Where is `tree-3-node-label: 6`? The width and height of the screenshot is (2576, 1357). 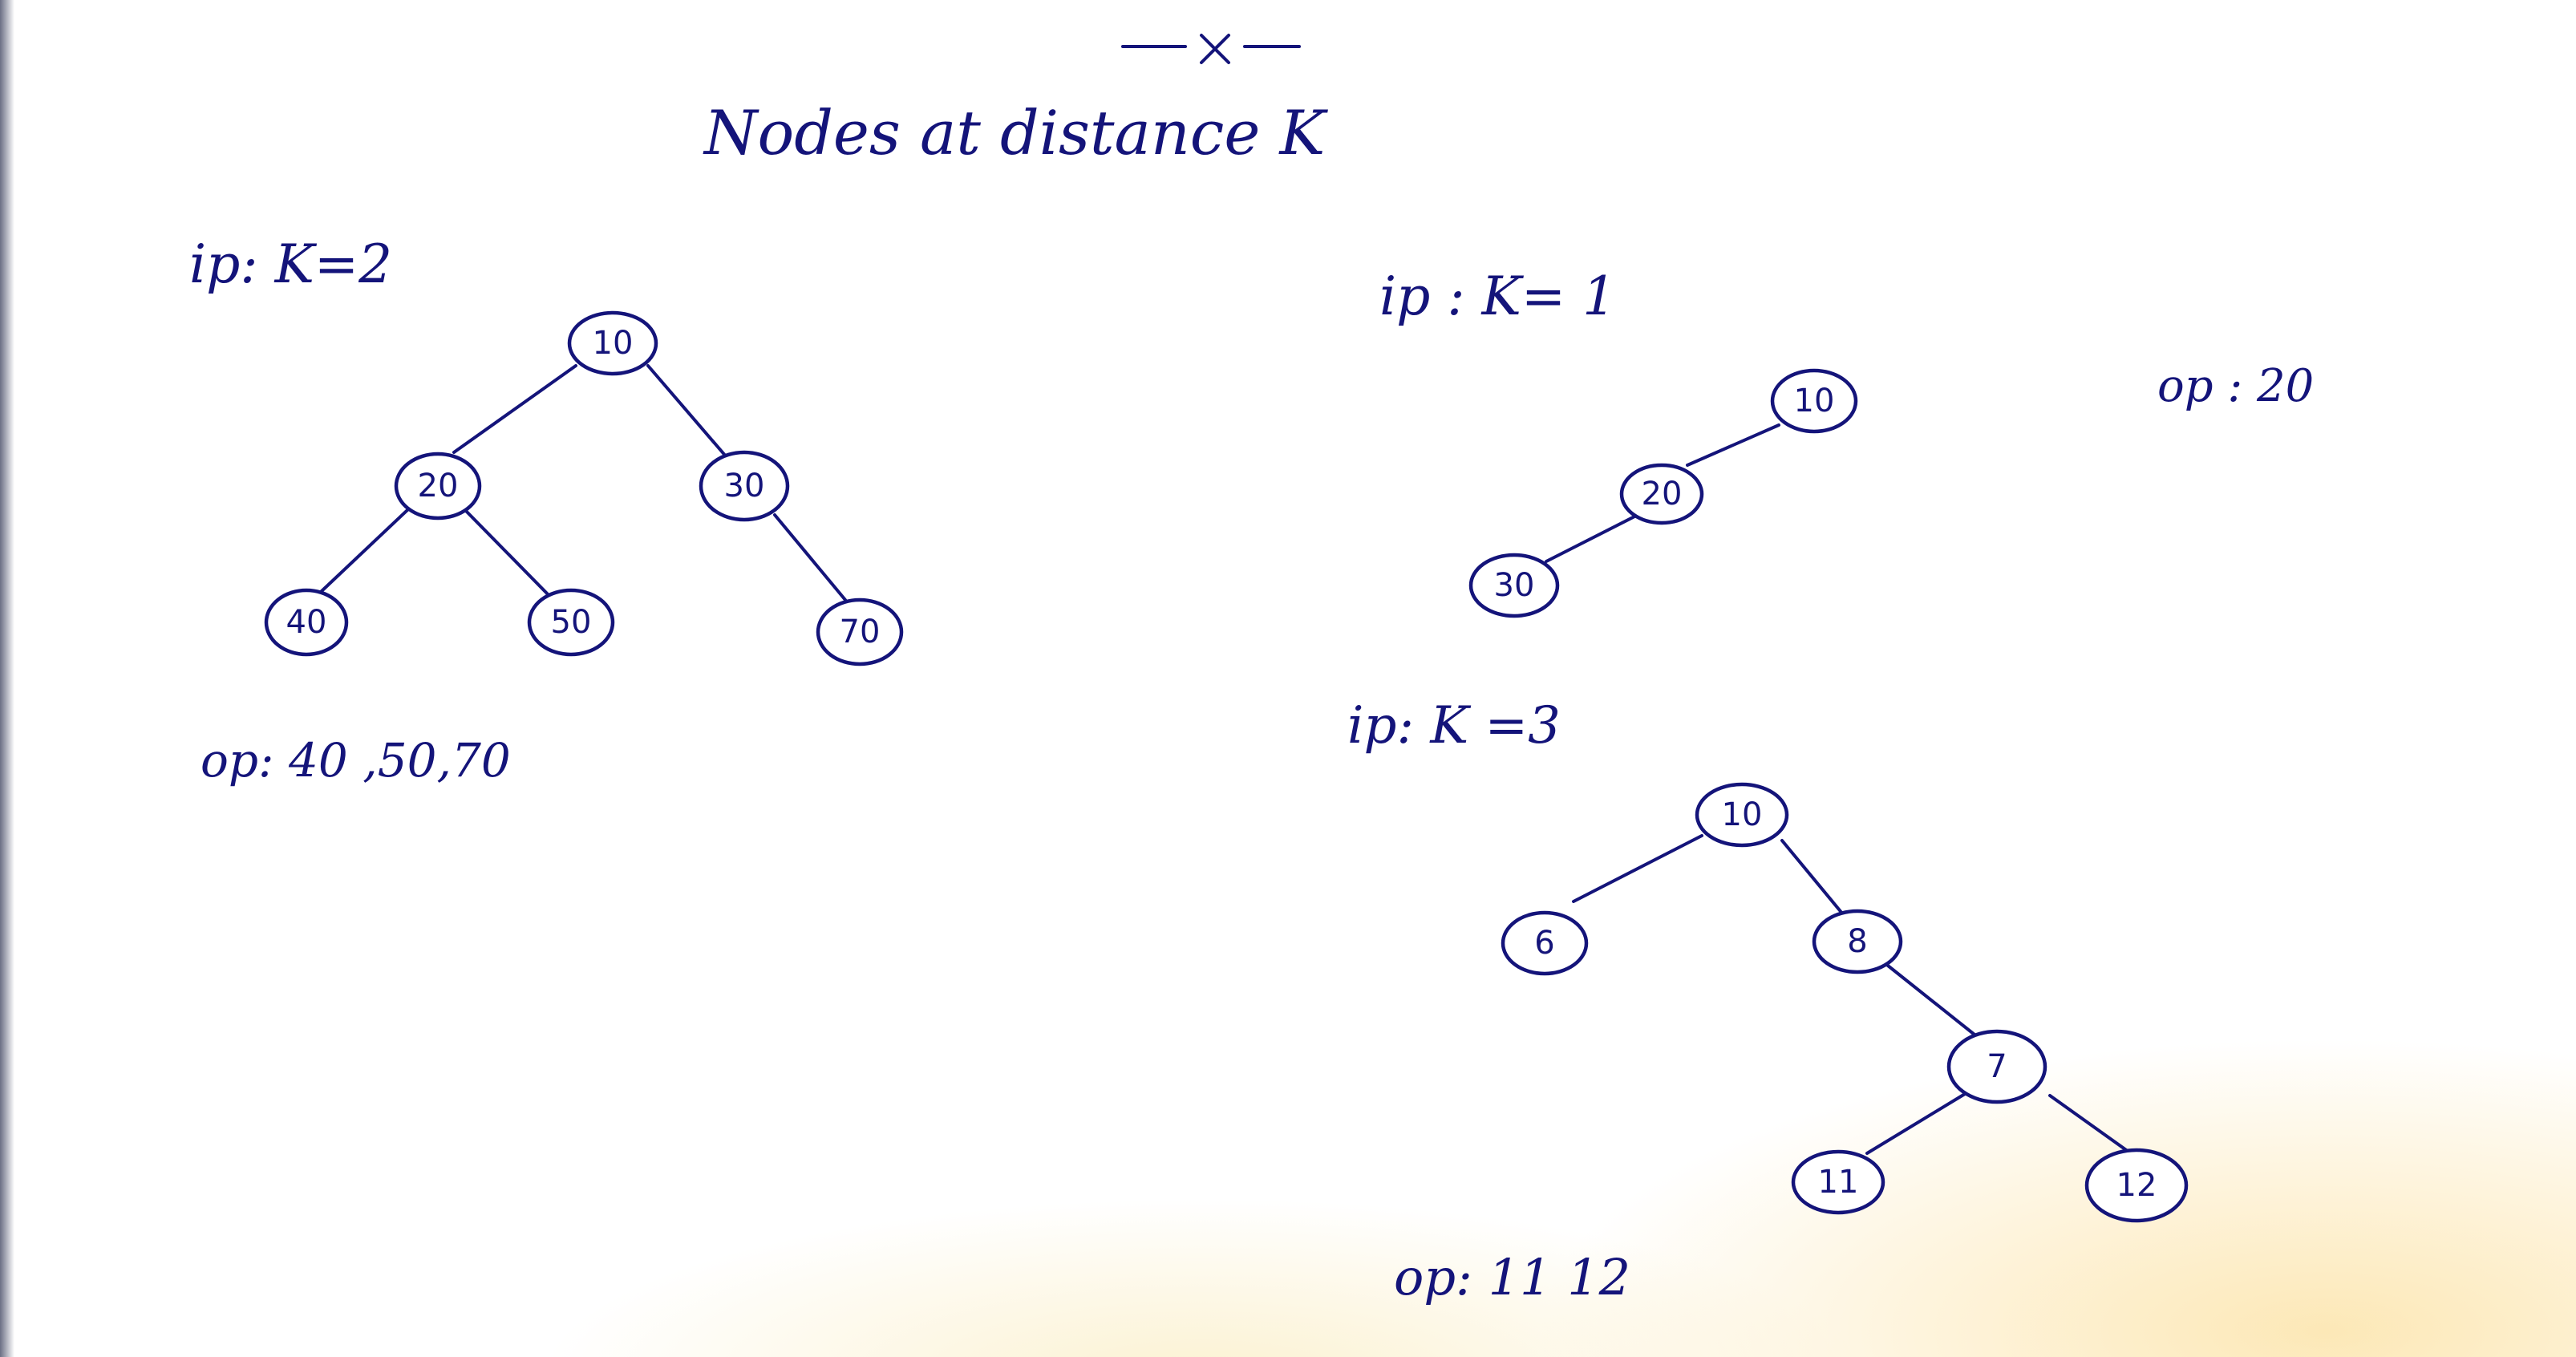 tree-3-node-label: 6 is located at coordinates (1544, 944).